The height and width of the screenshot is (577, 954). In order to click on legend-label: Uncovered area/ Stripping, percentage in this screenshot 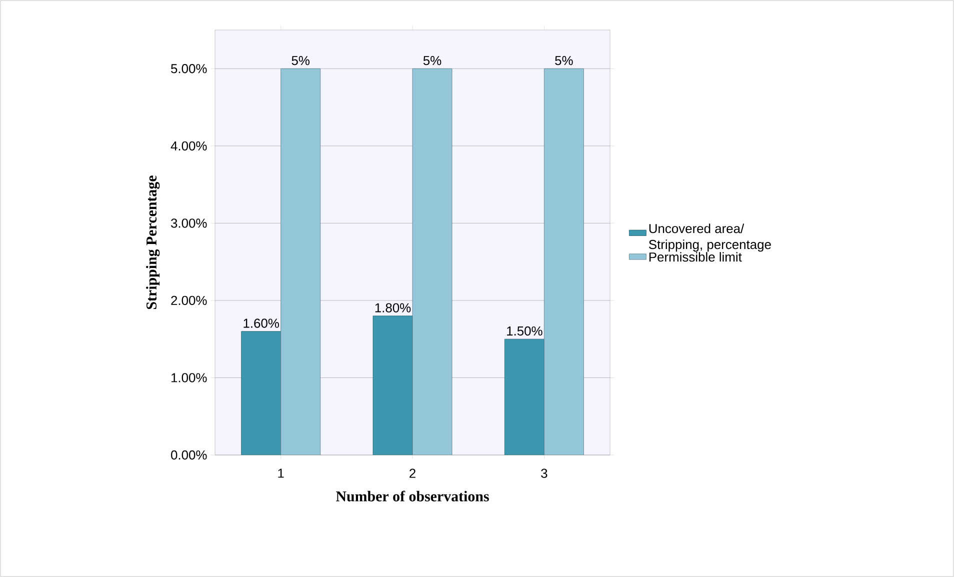, I will do `click(709, 238)`.